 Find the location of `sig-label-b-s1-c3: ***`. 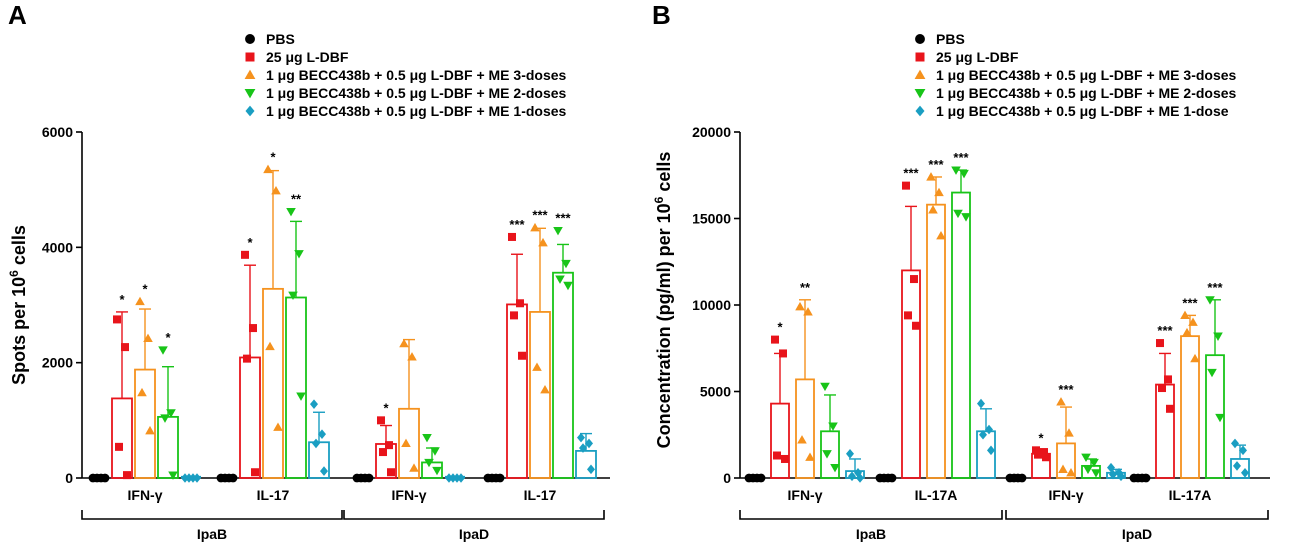

sig-label-b-s1-c3: *** is located at coordinates (1165, 330).